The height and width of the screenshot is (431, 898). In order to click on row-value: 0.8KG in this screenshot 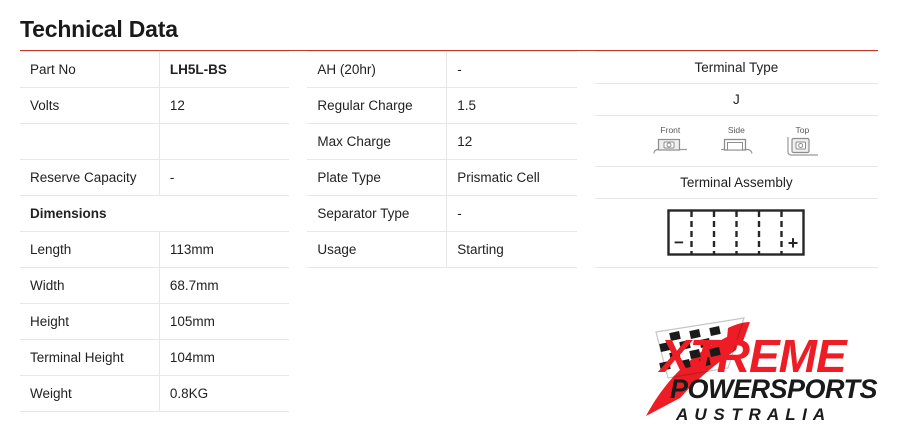, I will do `click(224, 393)`.